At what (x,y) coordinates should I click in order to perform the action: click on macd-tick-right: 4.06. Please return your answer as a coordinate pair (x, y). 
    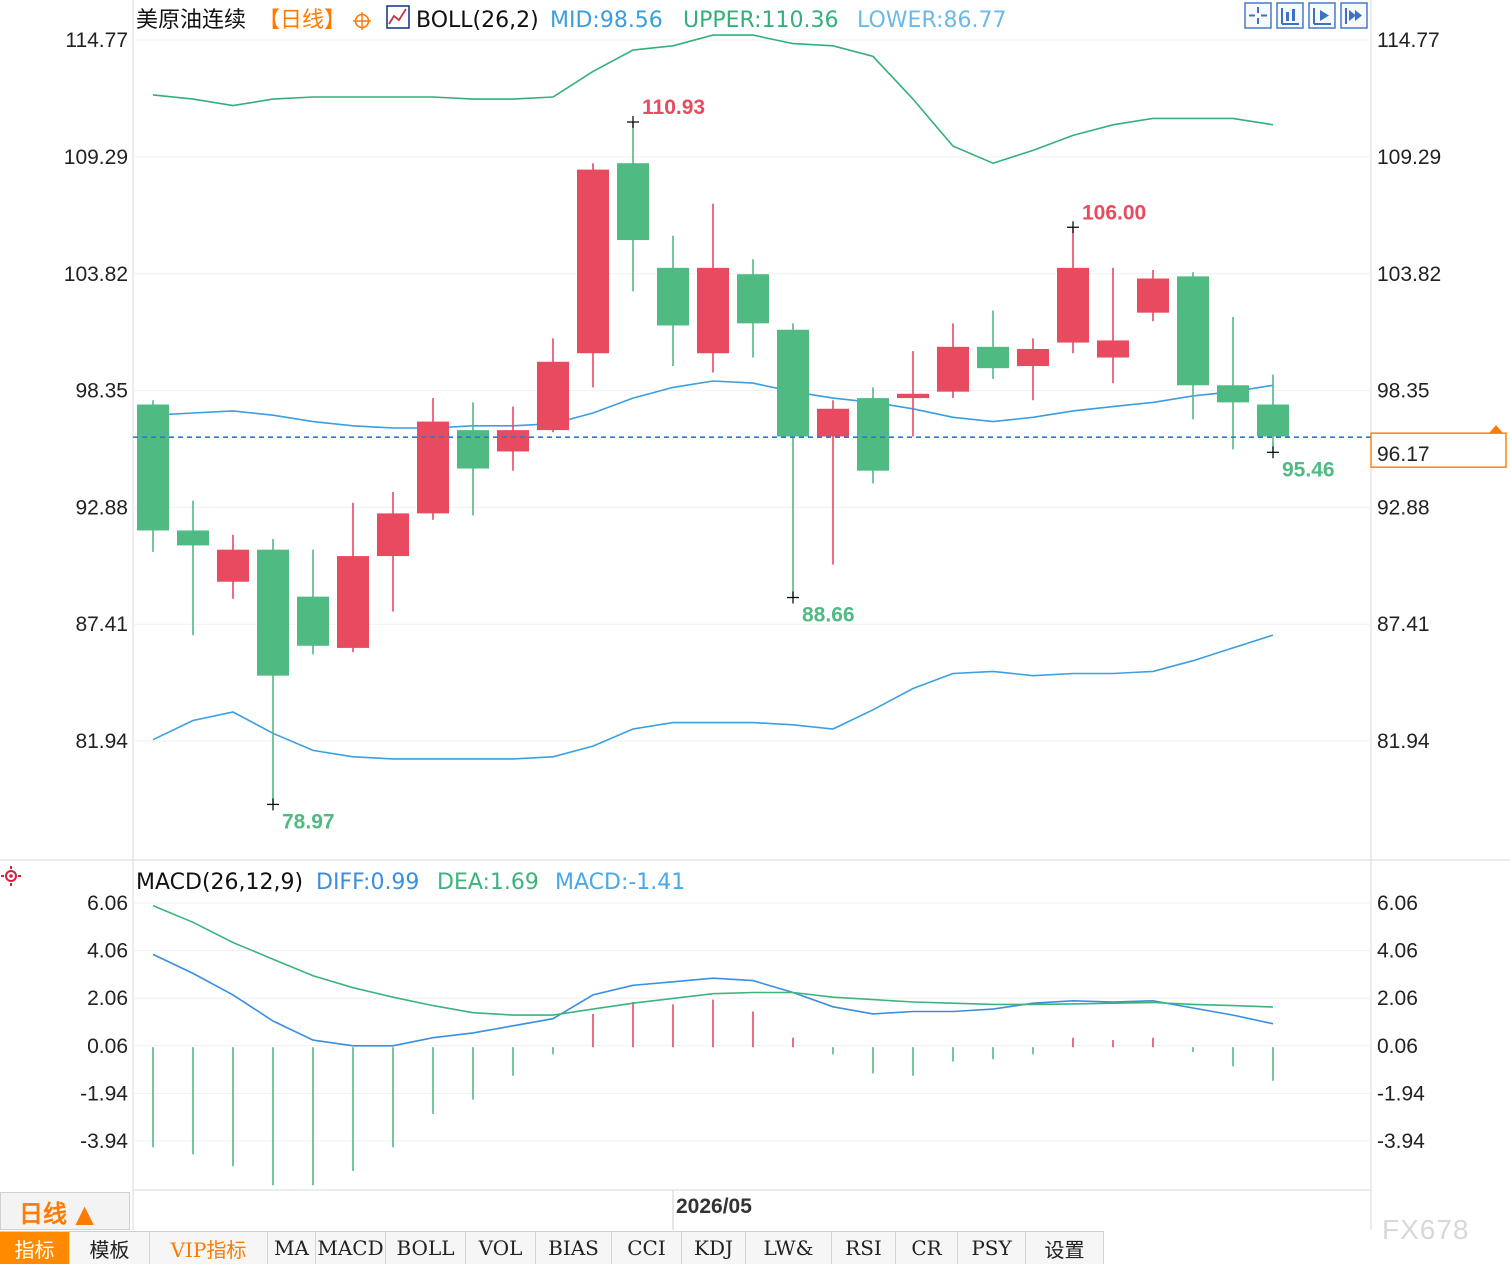
    Looking at the image, I should click on (1397, 951).